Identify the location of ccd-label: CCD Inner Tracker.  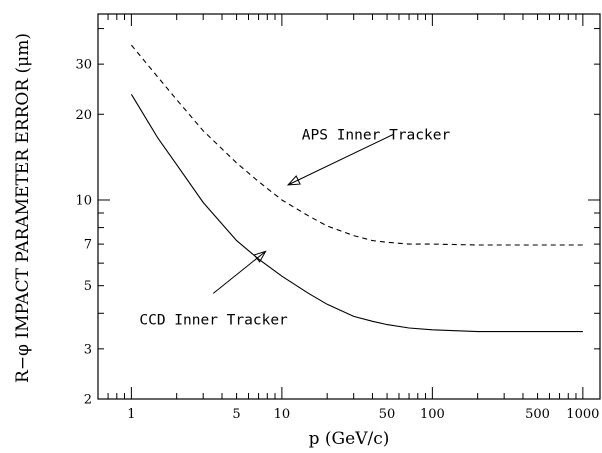
(213, 321).